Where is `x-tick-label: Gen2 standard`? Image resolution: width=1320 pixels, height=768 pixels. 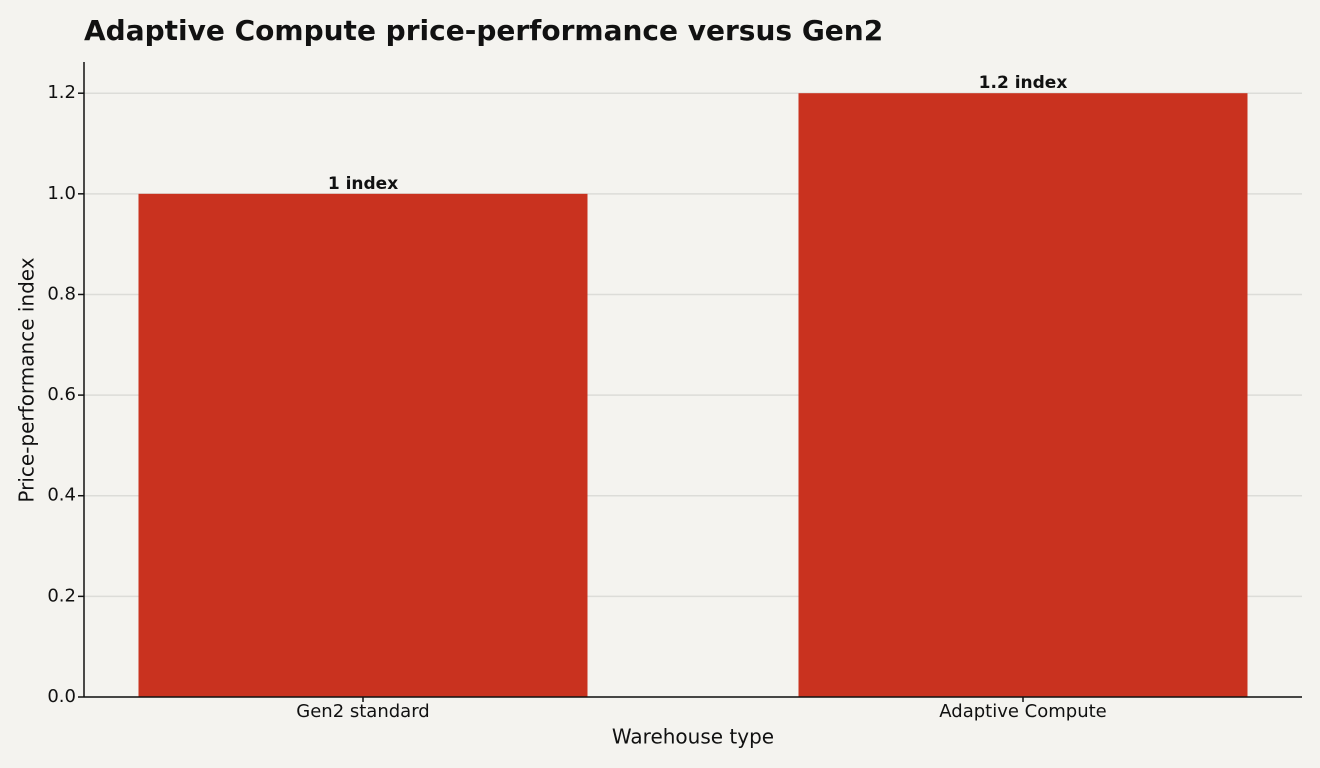 x-tick-label: Gen2 standard is located at coordinates (362, 711).